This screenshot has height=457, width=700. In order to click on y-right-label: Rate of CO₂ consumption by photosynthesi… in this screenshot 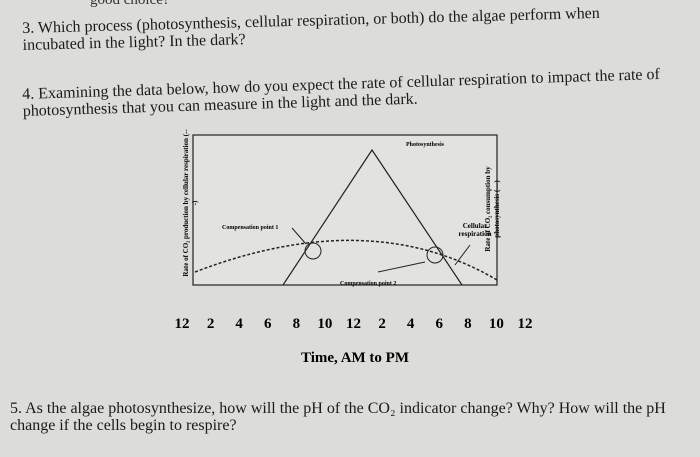, I will do `click(492, 209)`.